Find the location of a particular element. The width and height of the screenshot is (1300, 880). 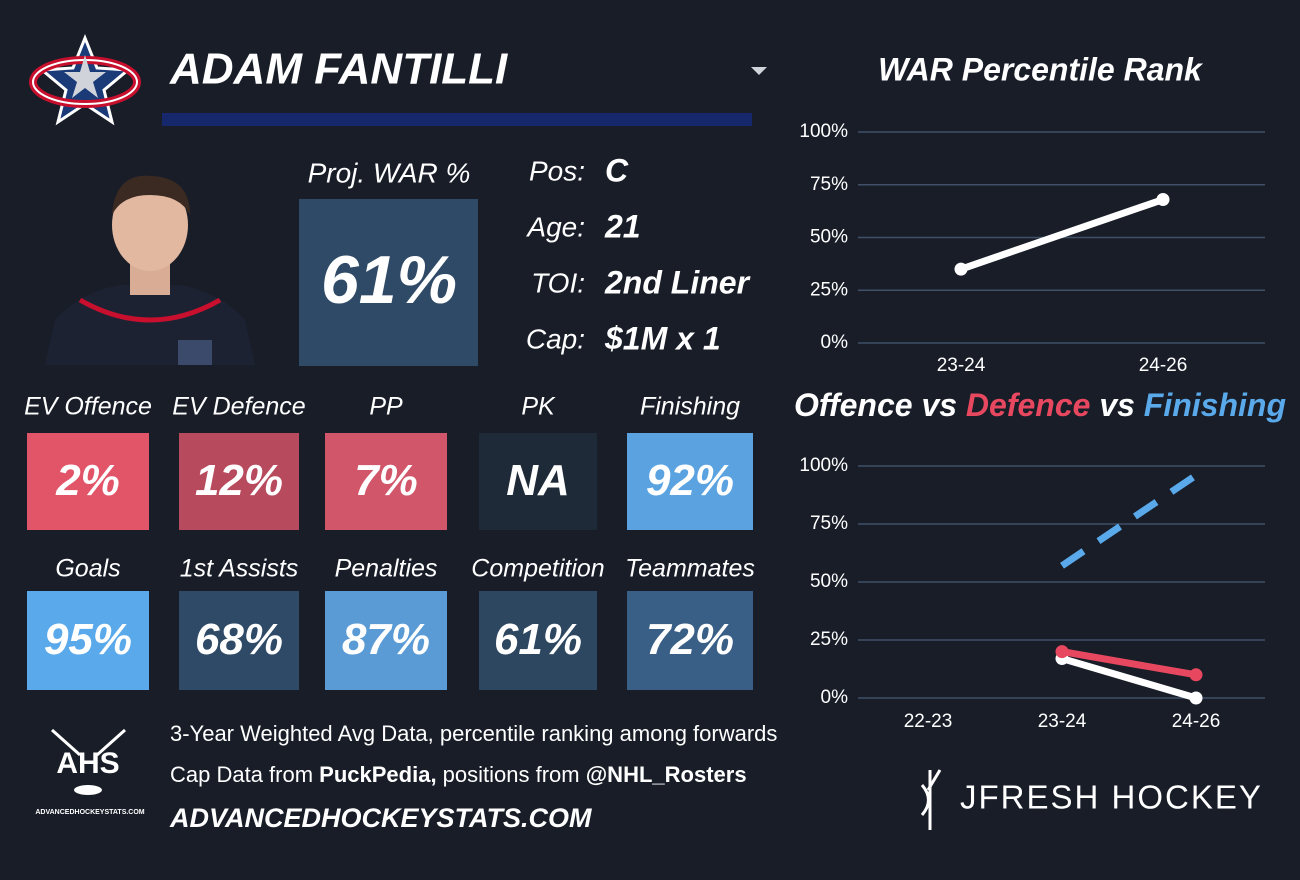

tile-value: NA is located at coordinates (538, 480).